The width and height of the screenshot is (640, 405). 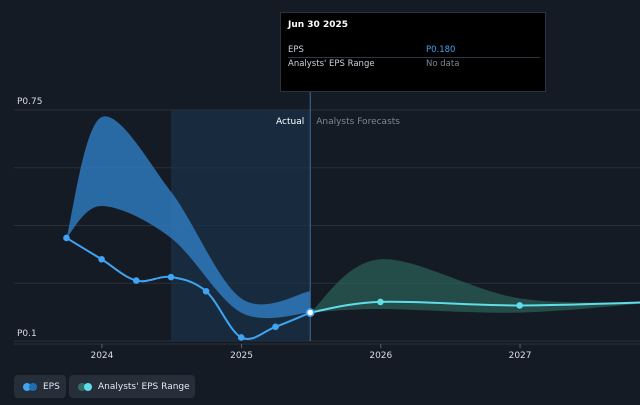 What do you see at coordinates (318, 25) in the screenshot?
I see `tooltip-date: Jun 30 2025` at bounding box center [318, 25].